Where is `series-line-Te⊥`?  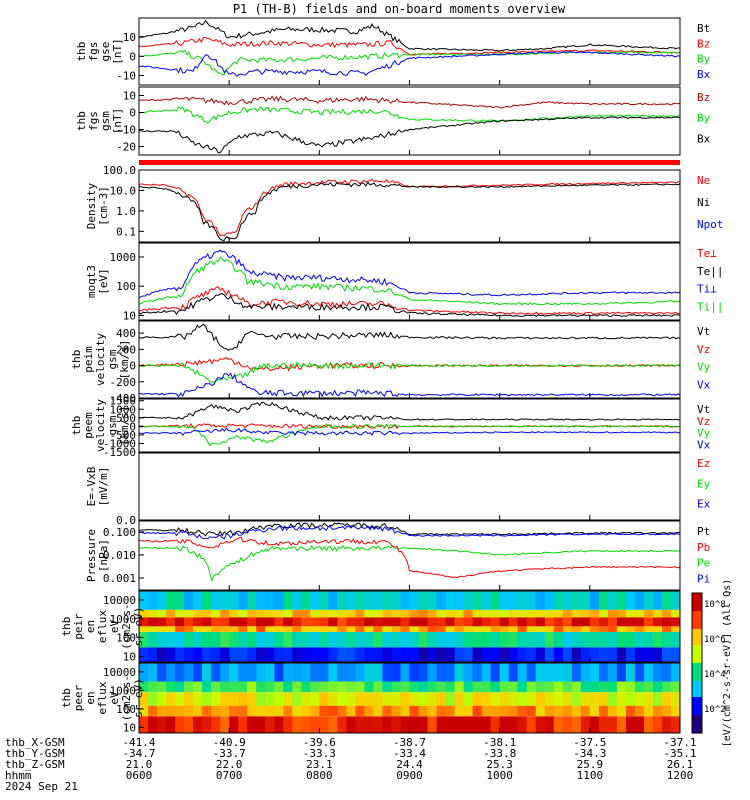 series-line-Te⊥ is located at coordinates (409, 300).